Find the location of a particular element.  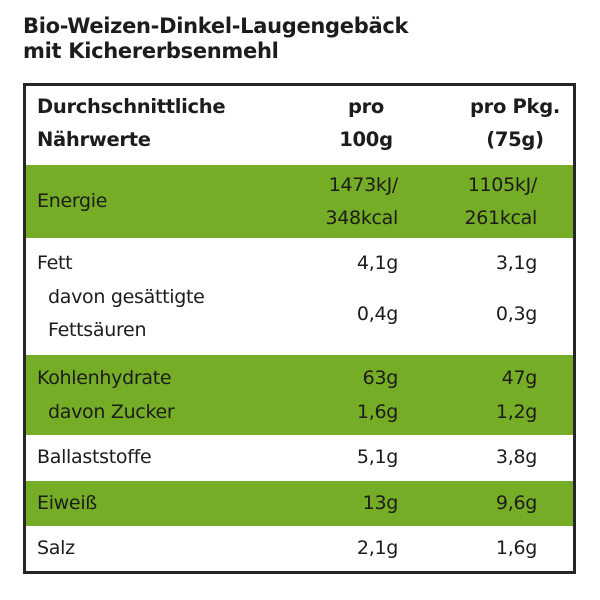

value-energie-100g: 1473kJ/348kcal is located at coordinates (361, 201).